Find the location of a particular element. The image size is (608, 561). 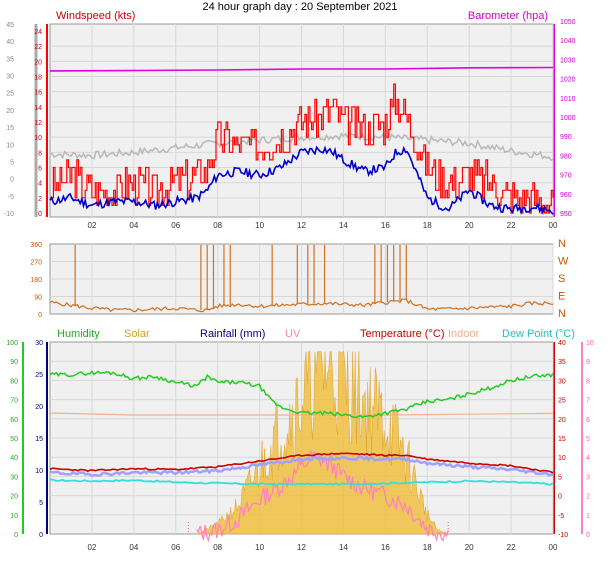

outer-tick: 15 is located at coordinates (10, 128).